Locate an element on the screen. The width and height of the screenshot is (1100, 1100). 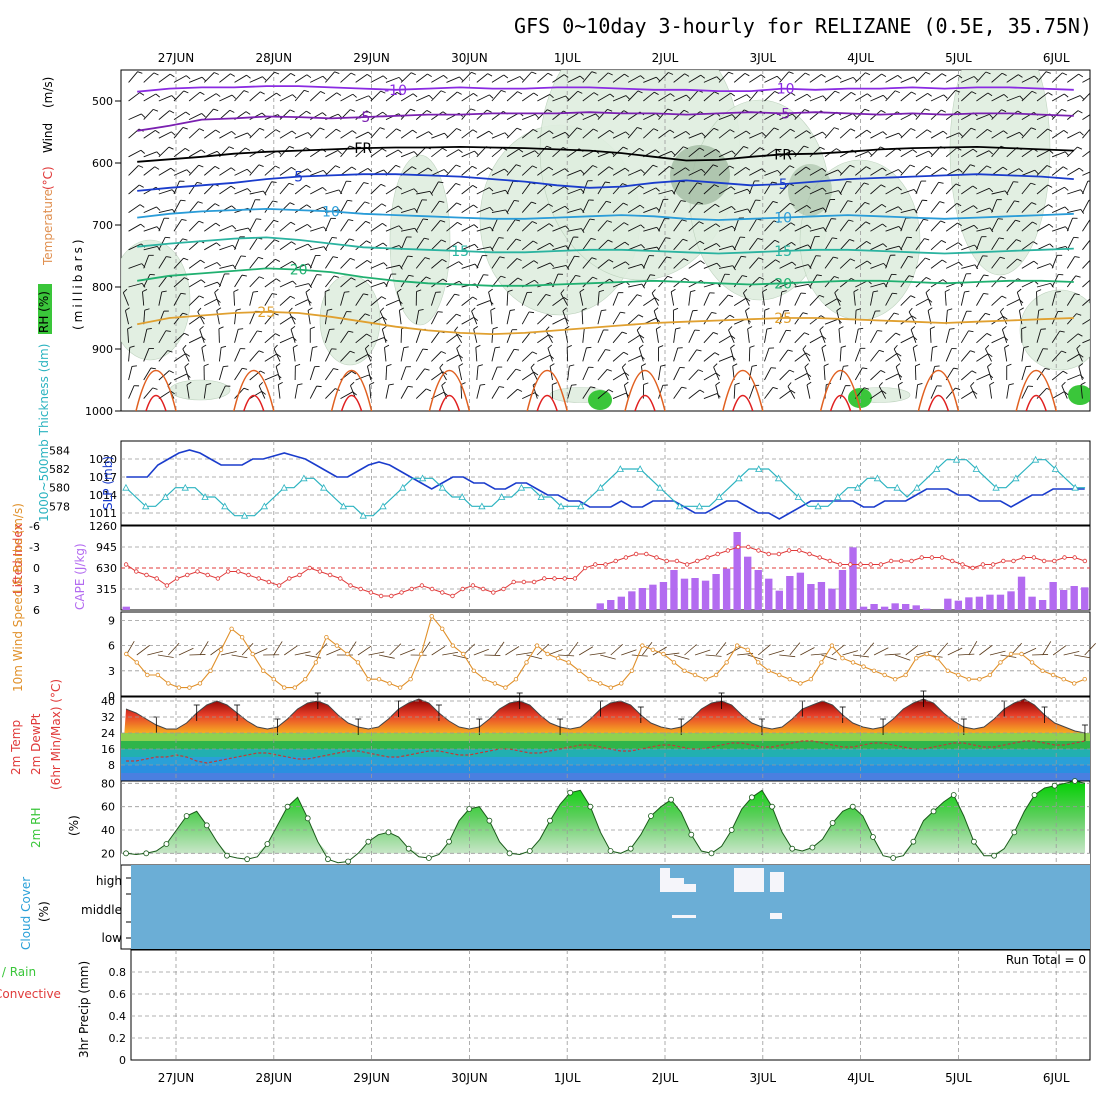
rh-blob is located at coordinates (420, 240).